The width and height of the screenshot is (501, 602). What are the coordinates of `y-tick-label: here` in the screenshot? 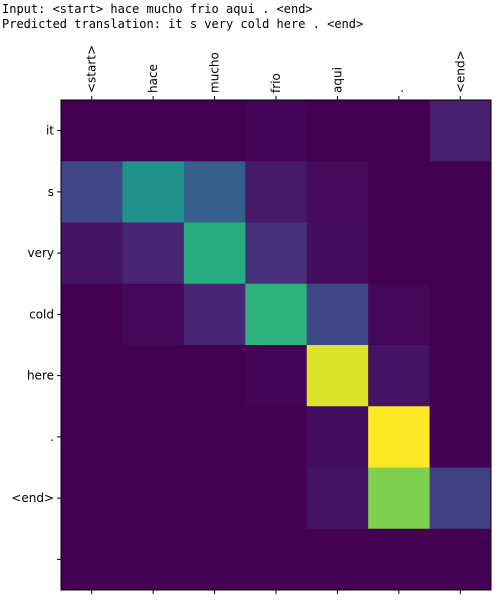 It's located at (40, 376).